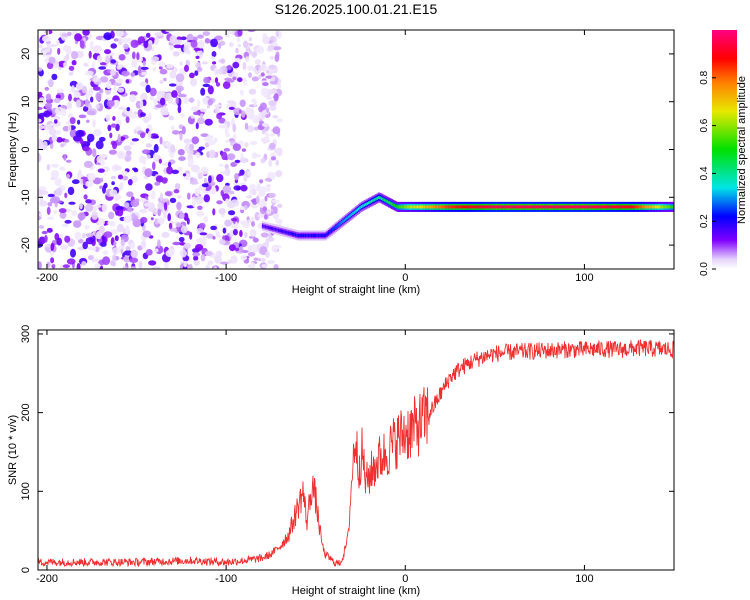 The image size is (750, 600). I want to click on y-tick-label: 10, so click(26, 102).